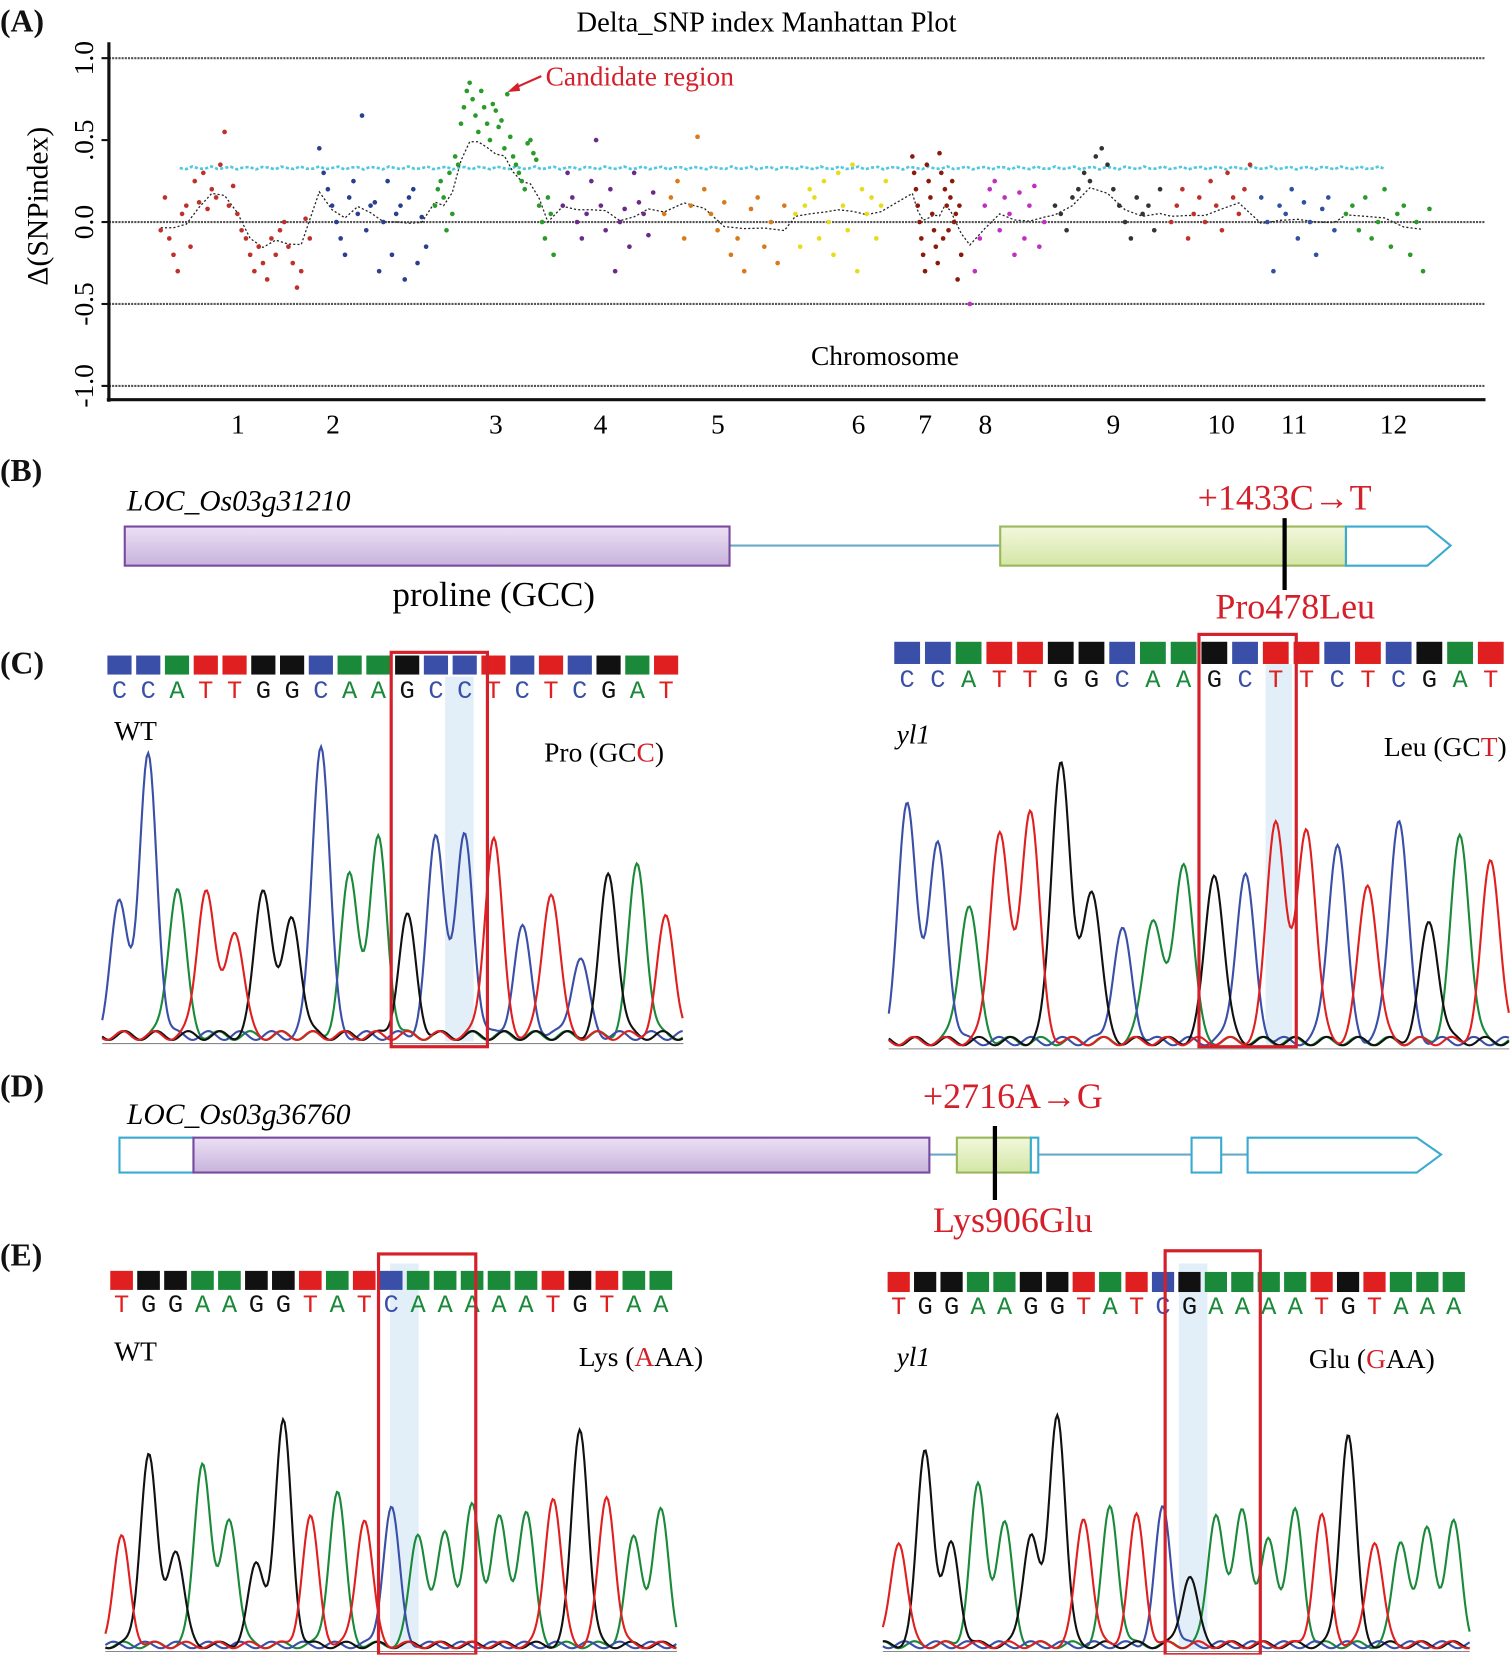  Describe the element at coordinates (1162, 1307) in the screenshot. I see `base-letter: C` at that location.